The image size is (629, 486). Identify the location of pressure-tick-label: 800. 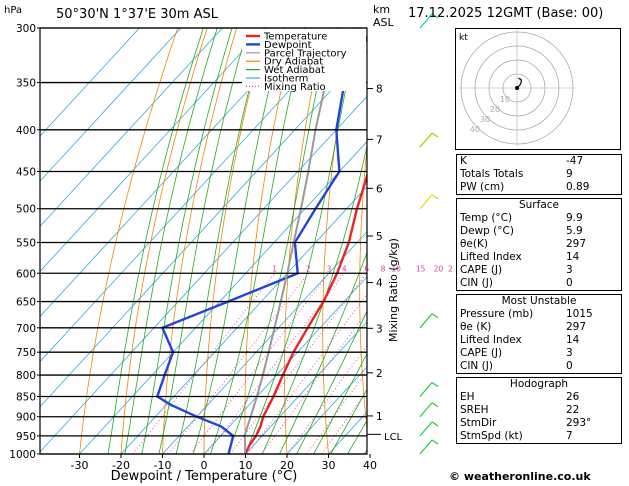
(26, 376).